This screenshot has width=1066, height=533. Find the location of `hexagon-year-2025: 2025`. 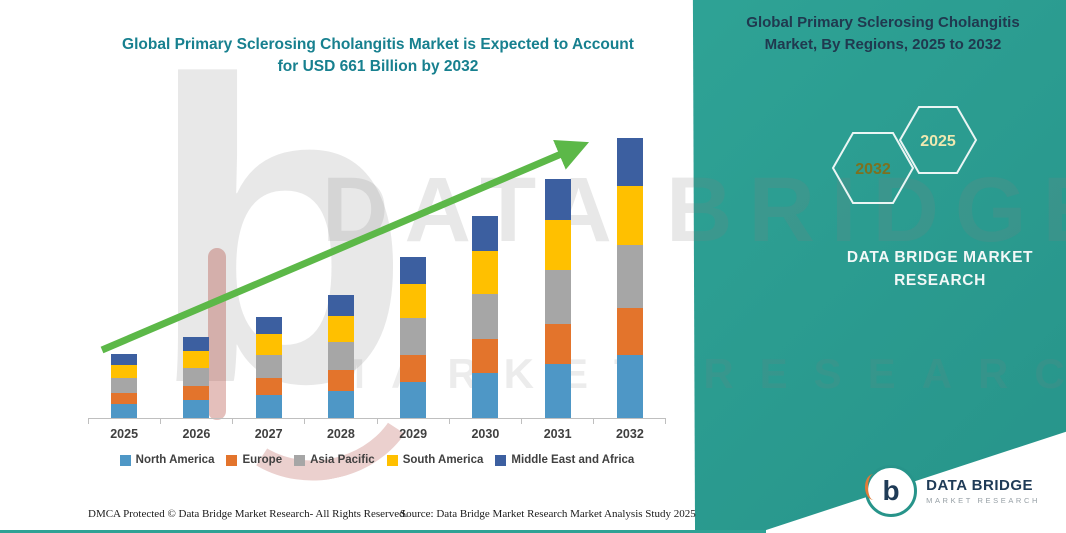

hexagon-year-2025: 2025 is located at coordinates (938, 141).